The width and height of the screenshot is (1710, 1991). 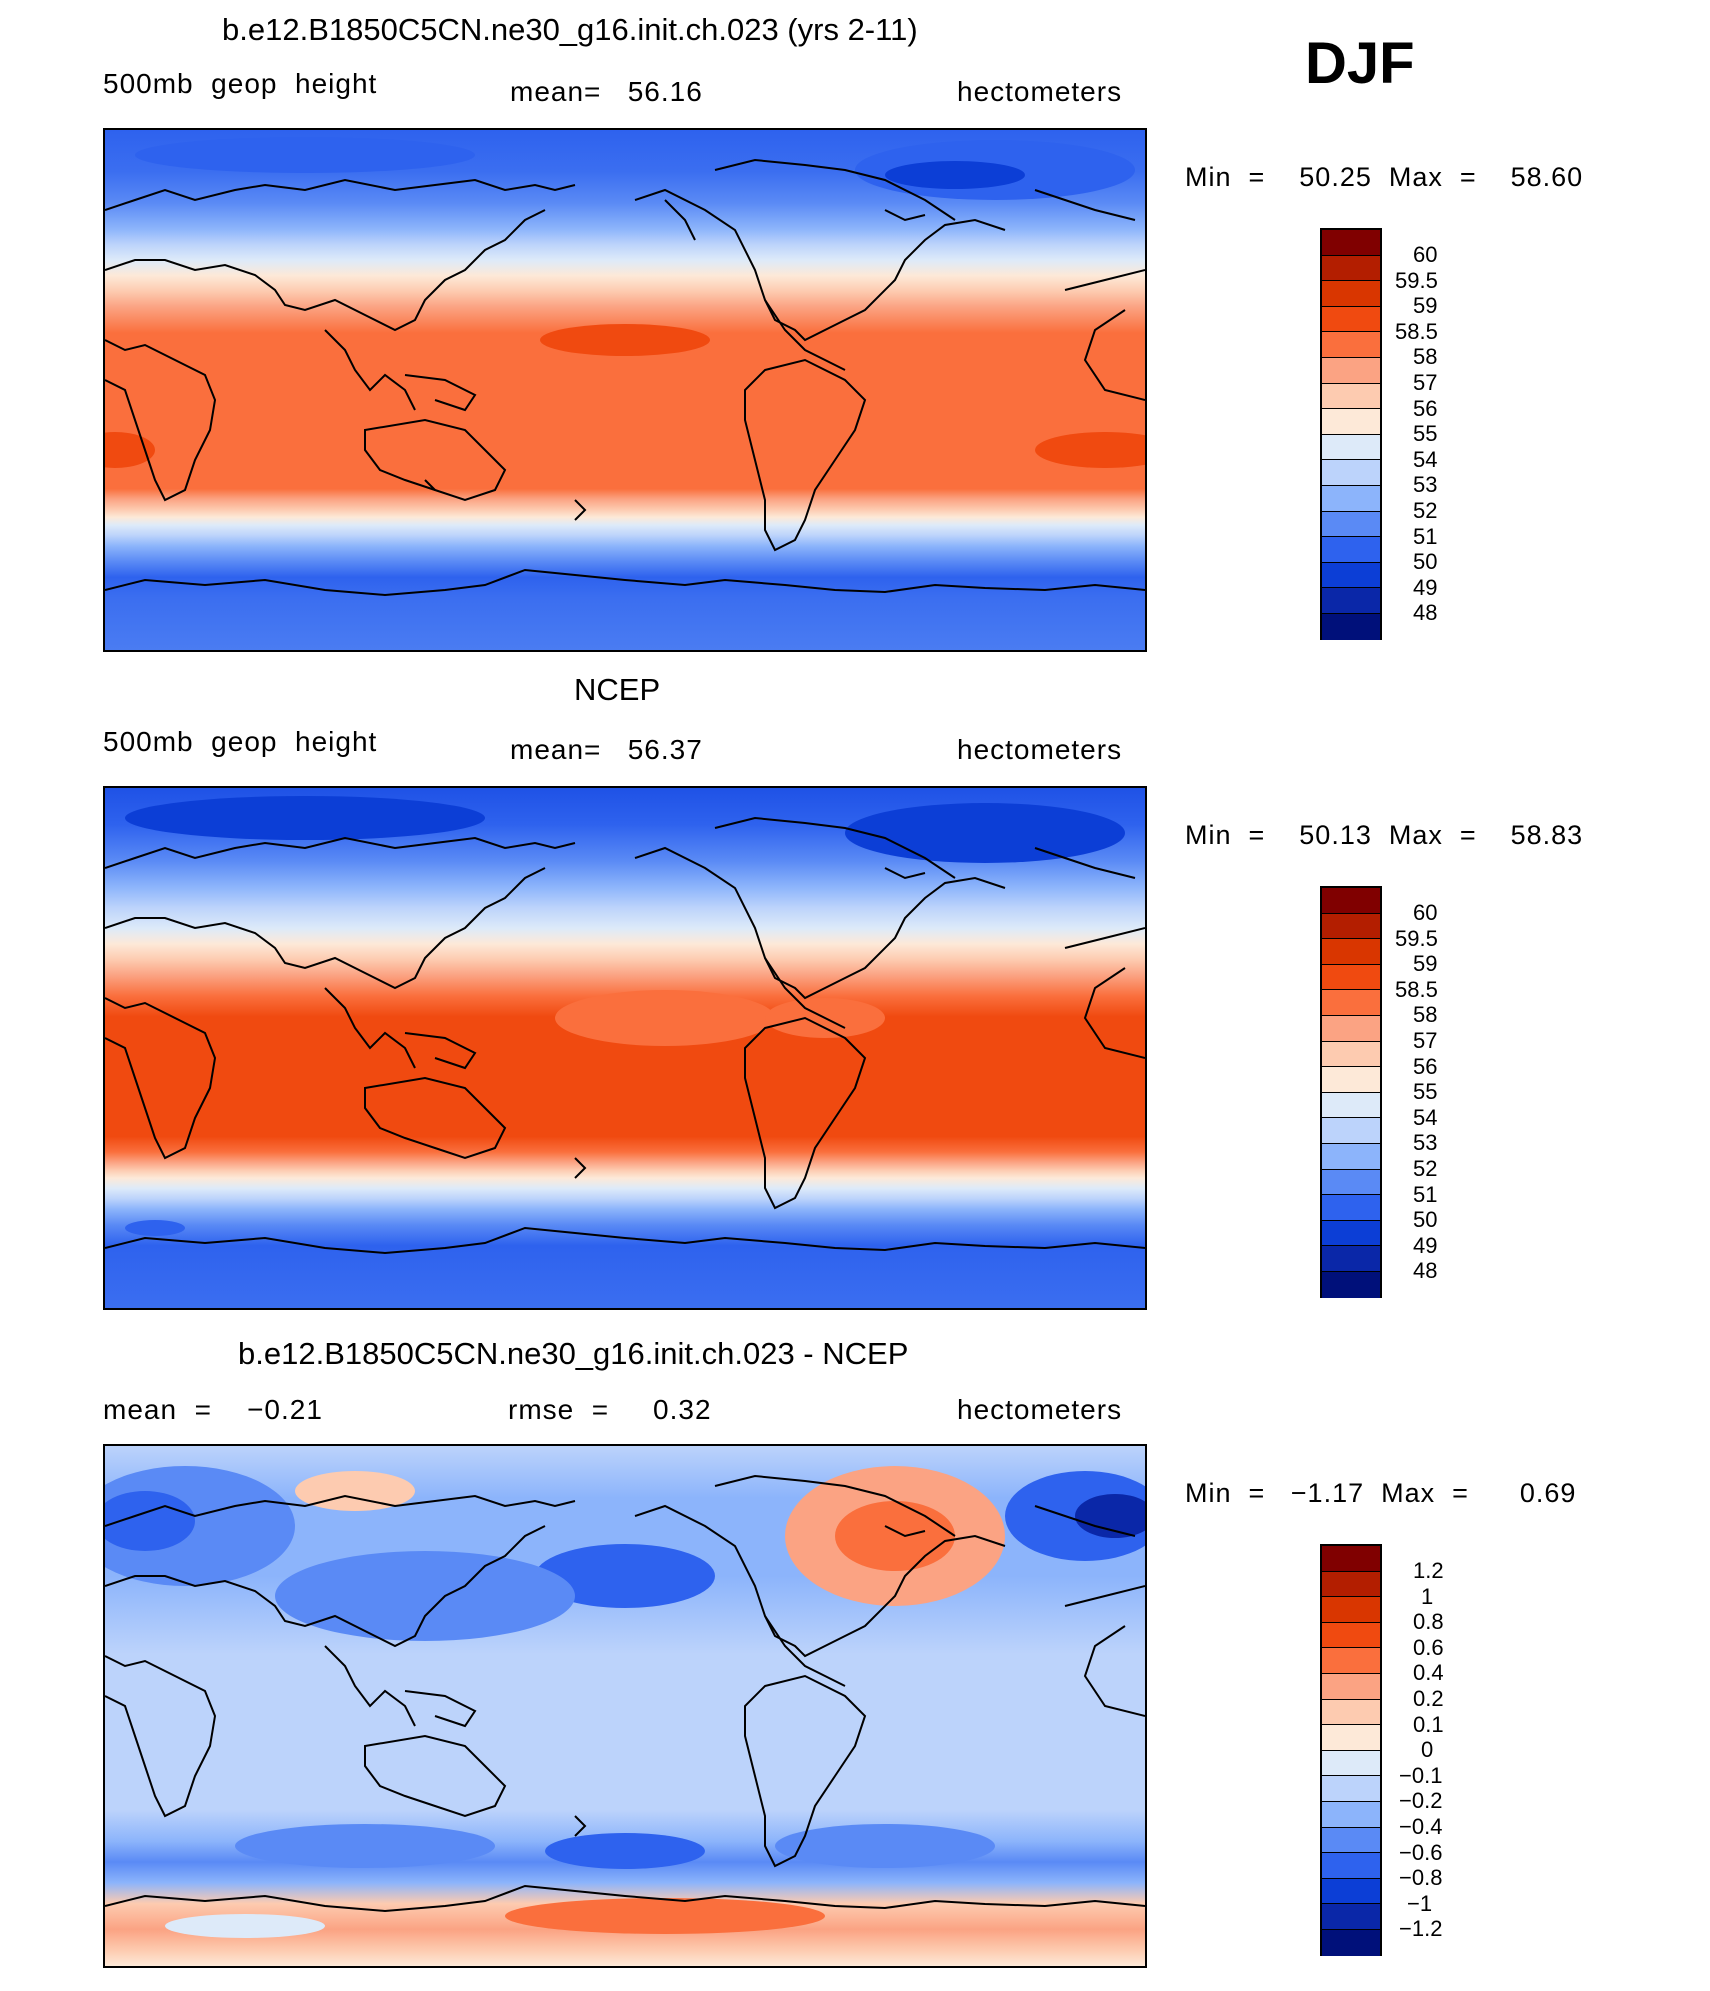 I want to click on colorbar-label: 56, so click(x=1425, y=1066).